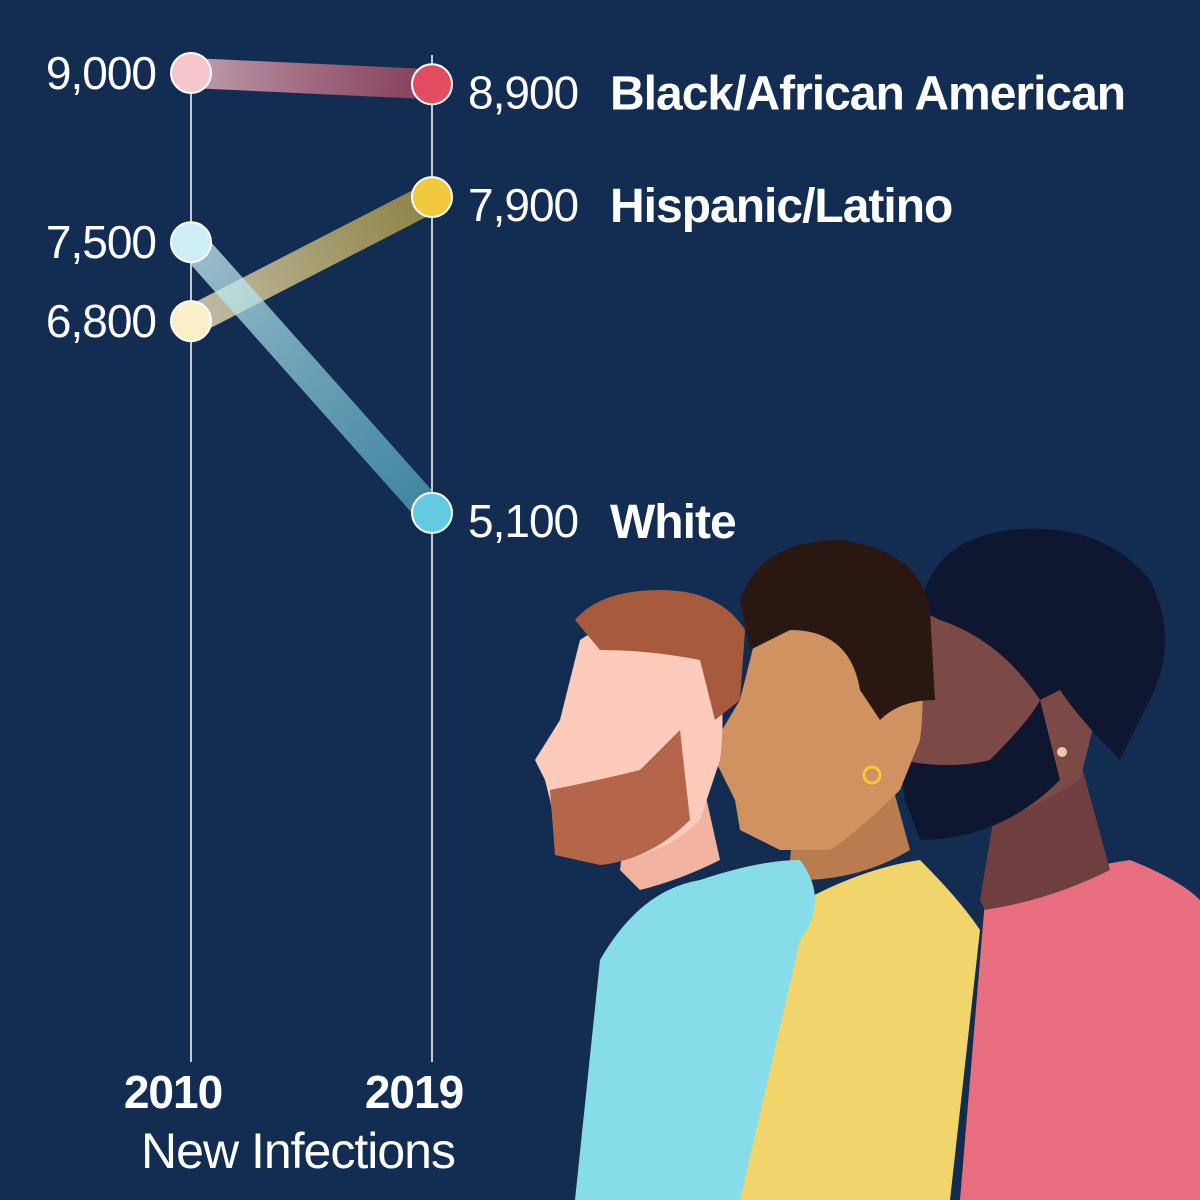 The width and height of the screenshot is (1200, 1200). What do you see at coordinates (523, 521) in the screenshot?
I see `value-label-2019: 5,100` at bounding box center [523, 521].